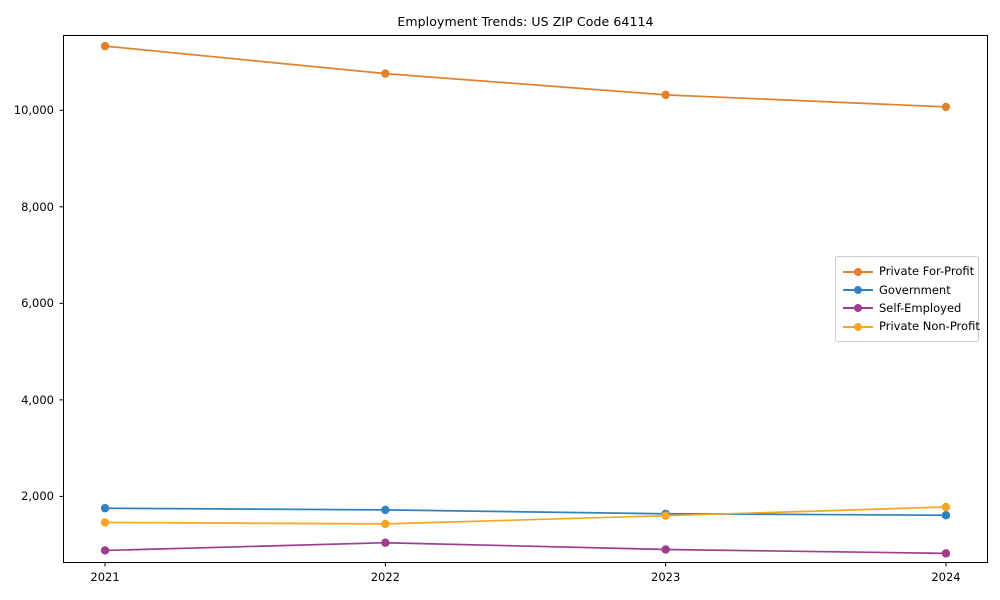 The height and width of the screenshot is (600, 1000). I want to click on x-axis-tick-label: 2022, so click(385, 577).